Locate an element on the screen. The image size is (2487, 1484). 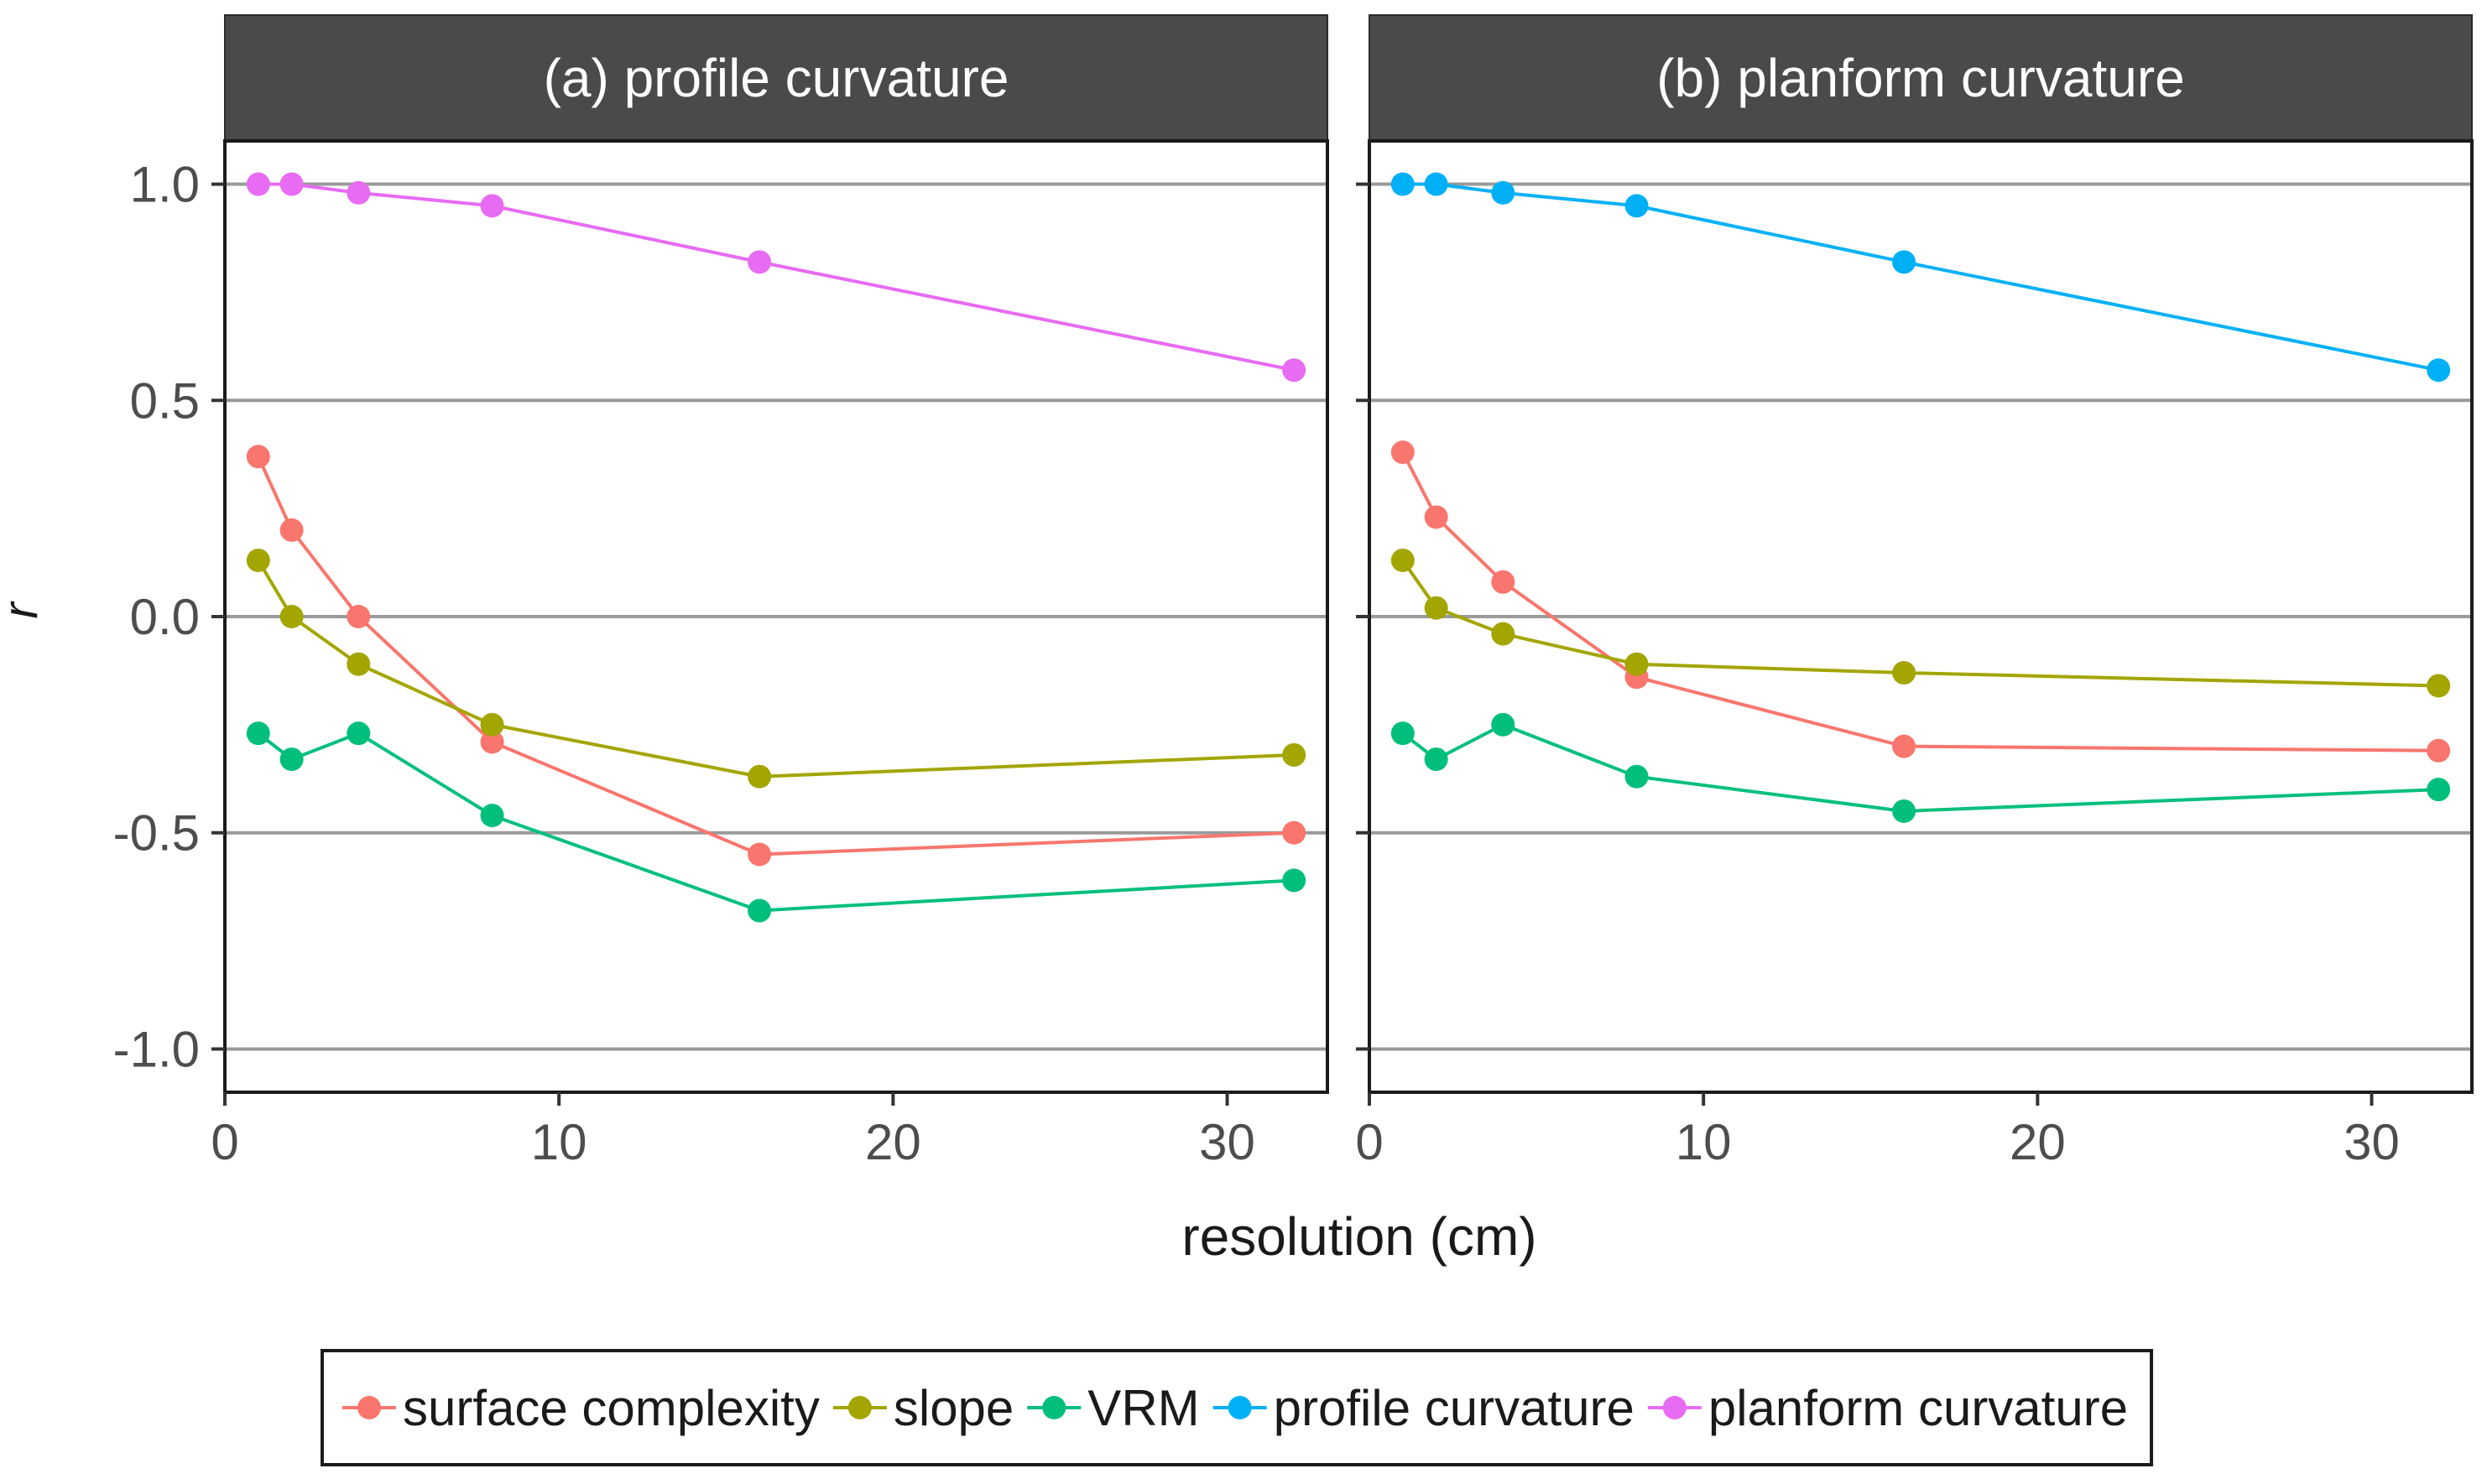
legend-item: surface complexity is located at coordinates (581, 1408).